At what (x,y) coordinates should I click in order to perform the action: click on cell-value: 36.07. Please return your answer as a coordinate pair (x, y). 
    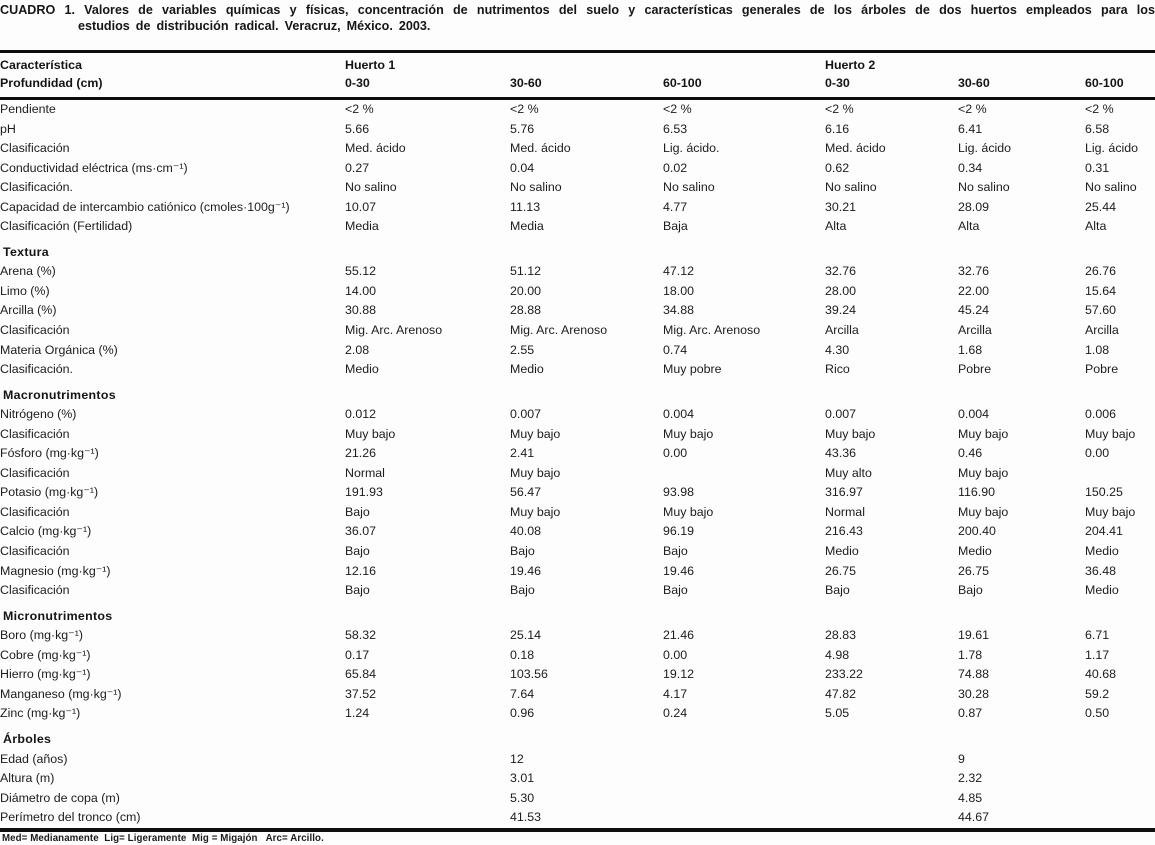
    Looking at the image, I should click on (361, 531).